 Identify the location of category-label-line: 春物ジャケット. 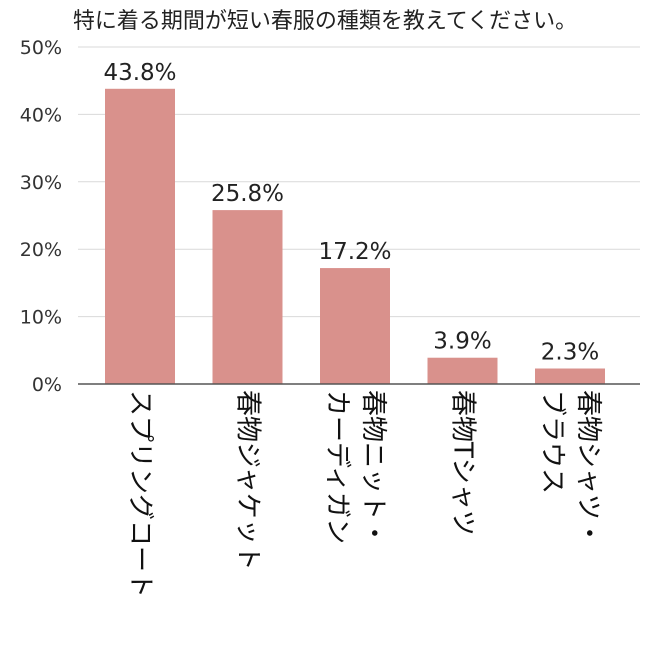
(248, 480).